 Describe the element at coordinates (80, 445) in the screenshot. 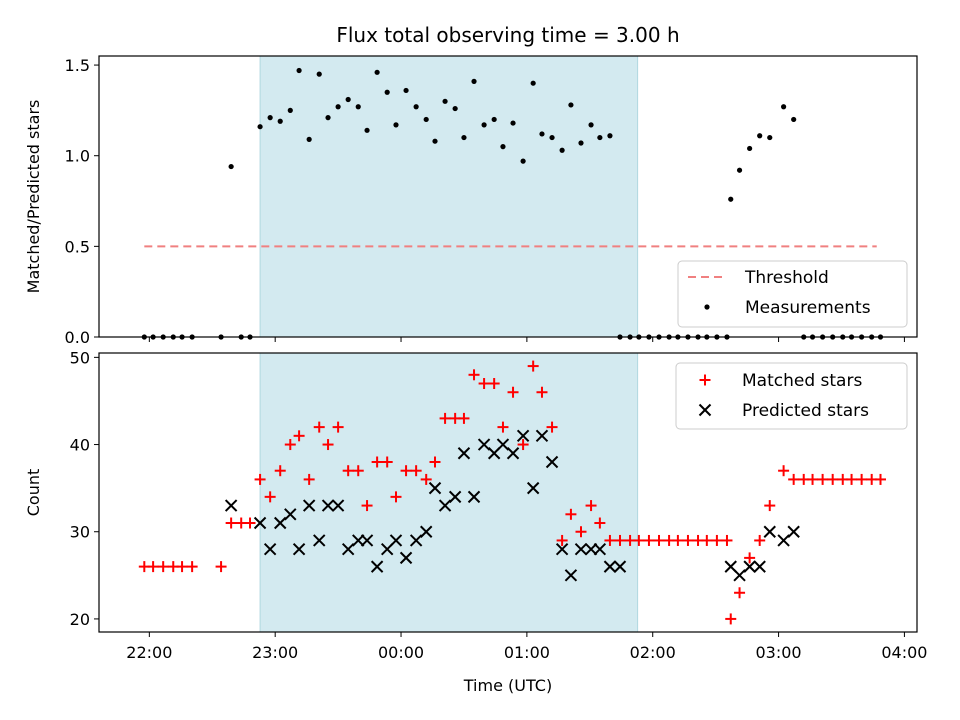

I see `y-tick-label: 40` at that location.